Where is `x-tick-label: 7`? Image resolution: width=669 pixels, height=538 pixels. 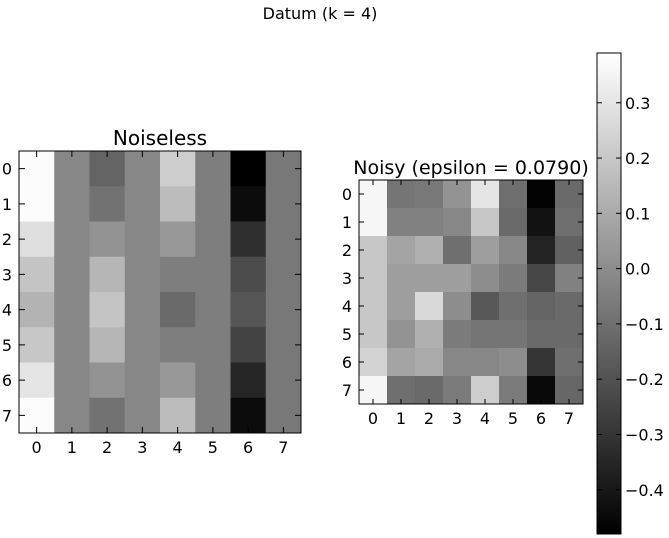 x-tick-label: 7 is located at coordinates (283, 447).